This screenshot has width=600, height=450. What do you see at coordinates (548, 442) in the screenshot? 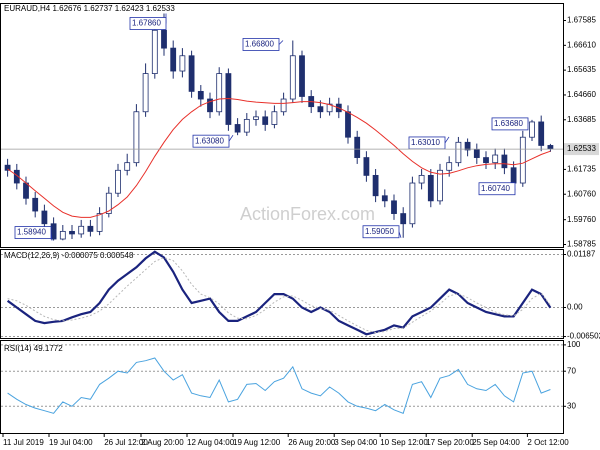
I see `x-tick-label: 2 Oct 12:00` at bounding box center [548, 442].